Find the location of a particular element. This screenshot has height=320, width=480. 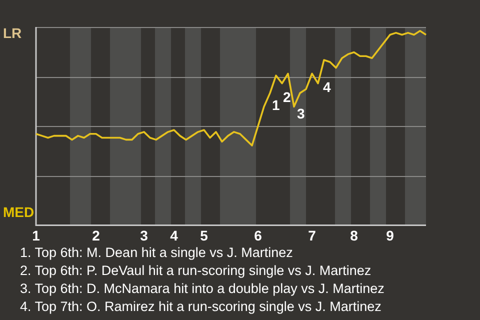

x-tick-label: 6 is located at coordinates (258, 235).